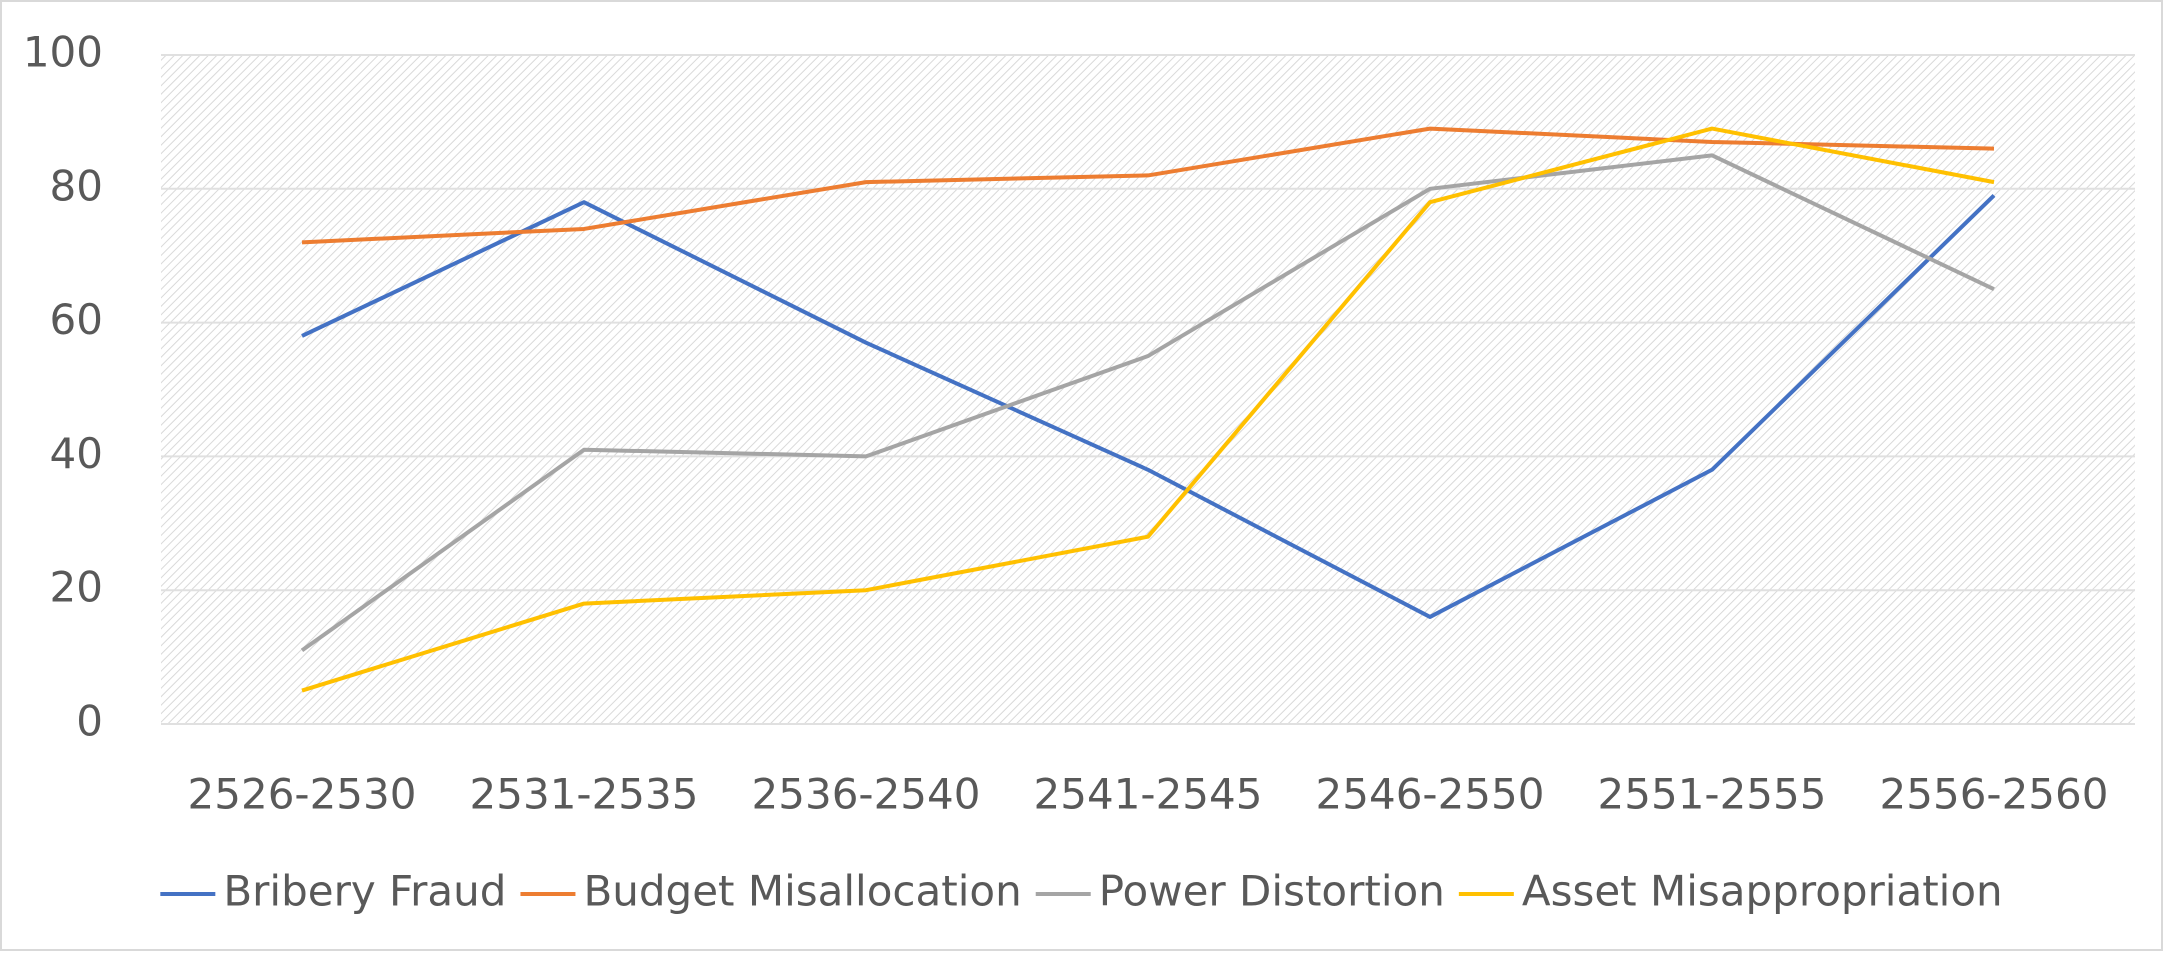 The height and width of the screenshot is (955, 2163). I want to click on y-tick-label: 80, so click(76, 185).